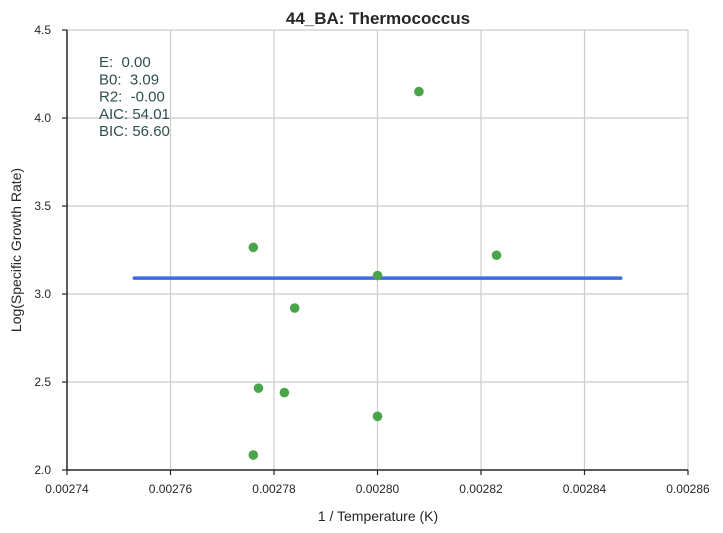 This screenshot has height=533, width=723. Describe the element at coordinates (42, 382) in the screenshot. I see `y-tick-label: 2.5` at that location.